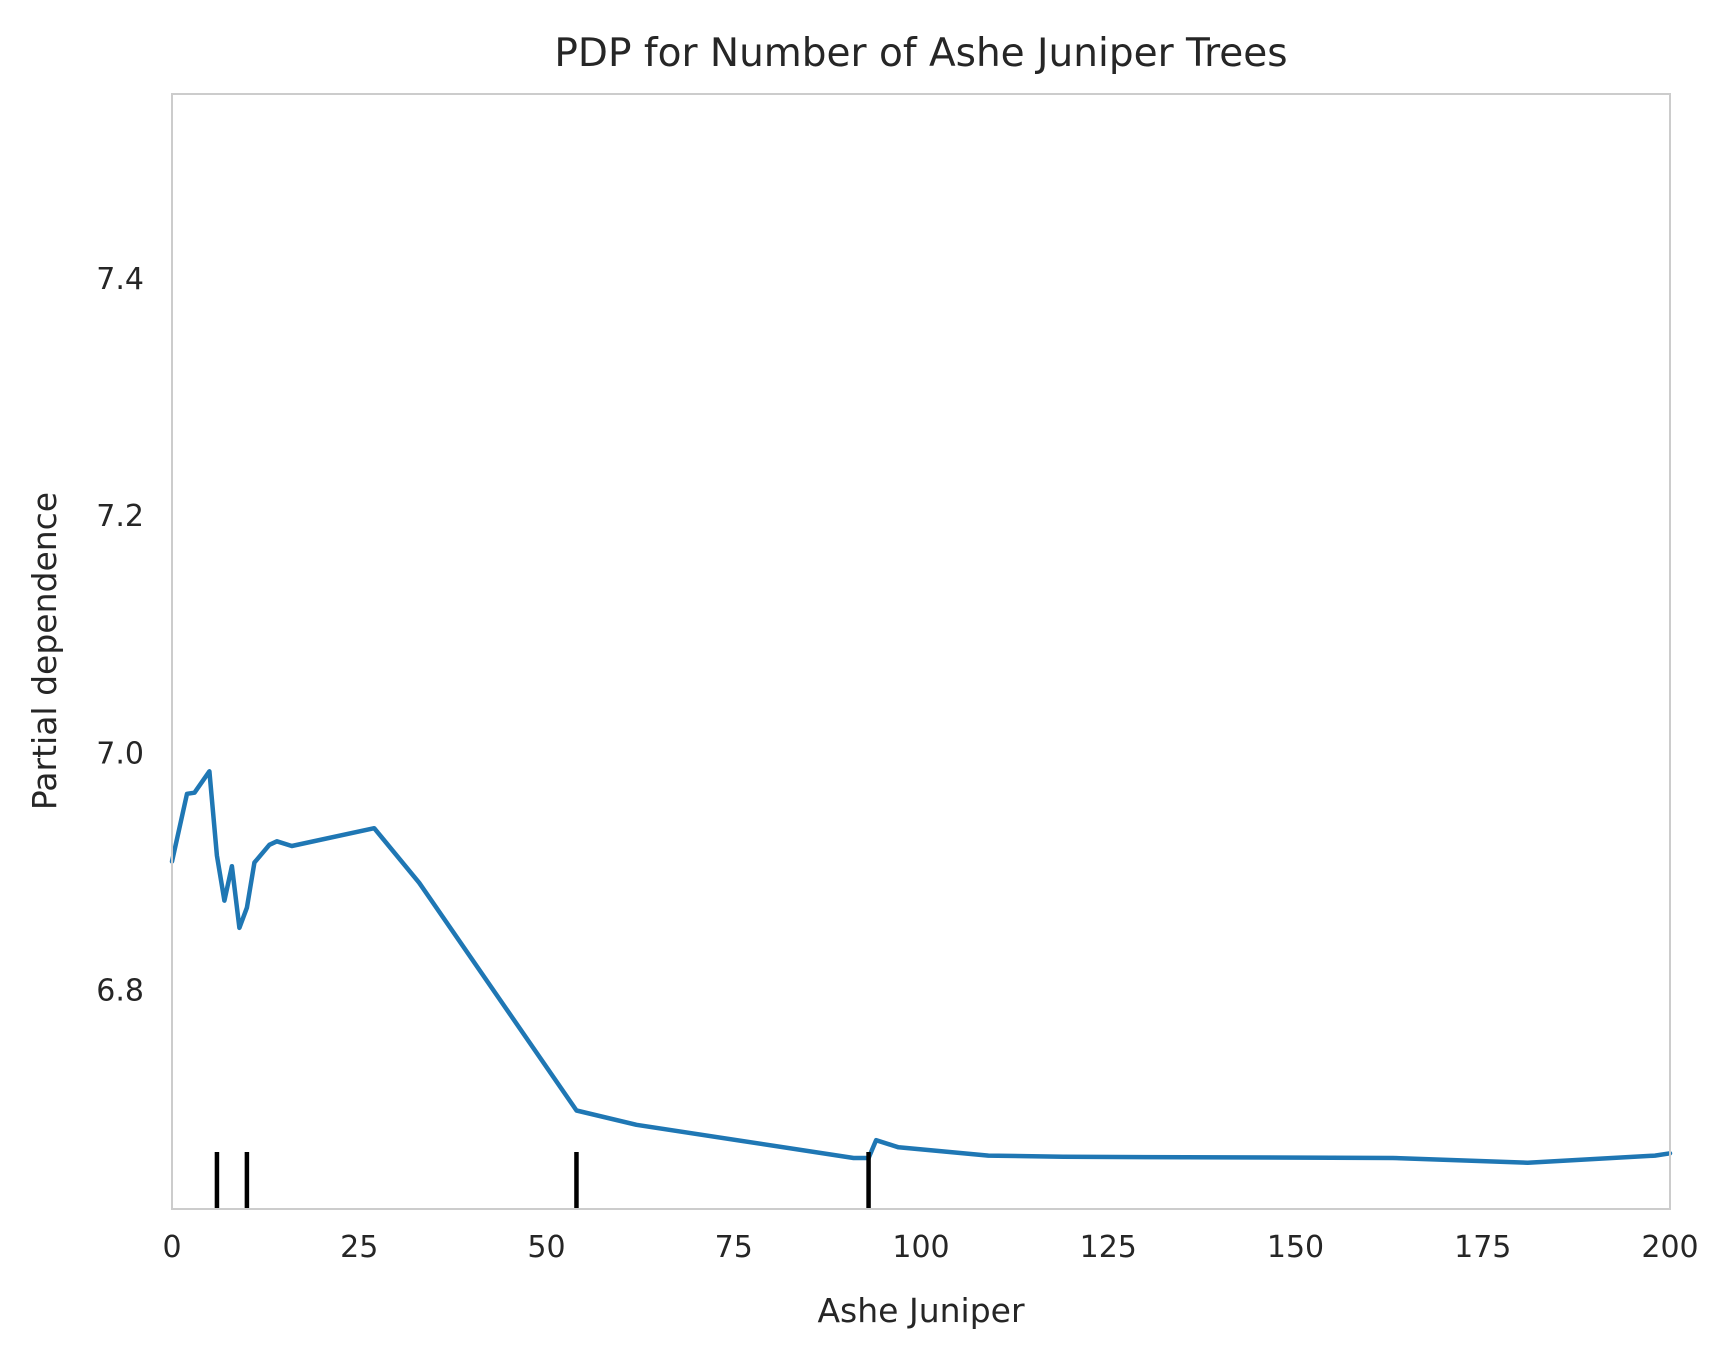 Image resolution: width=1724 pixels, height=1356 pixels. What do you see at coordinates (359, 1247) in the screenshot?
I see `x-tick-label: 25` at bounding box center [359, 1247].